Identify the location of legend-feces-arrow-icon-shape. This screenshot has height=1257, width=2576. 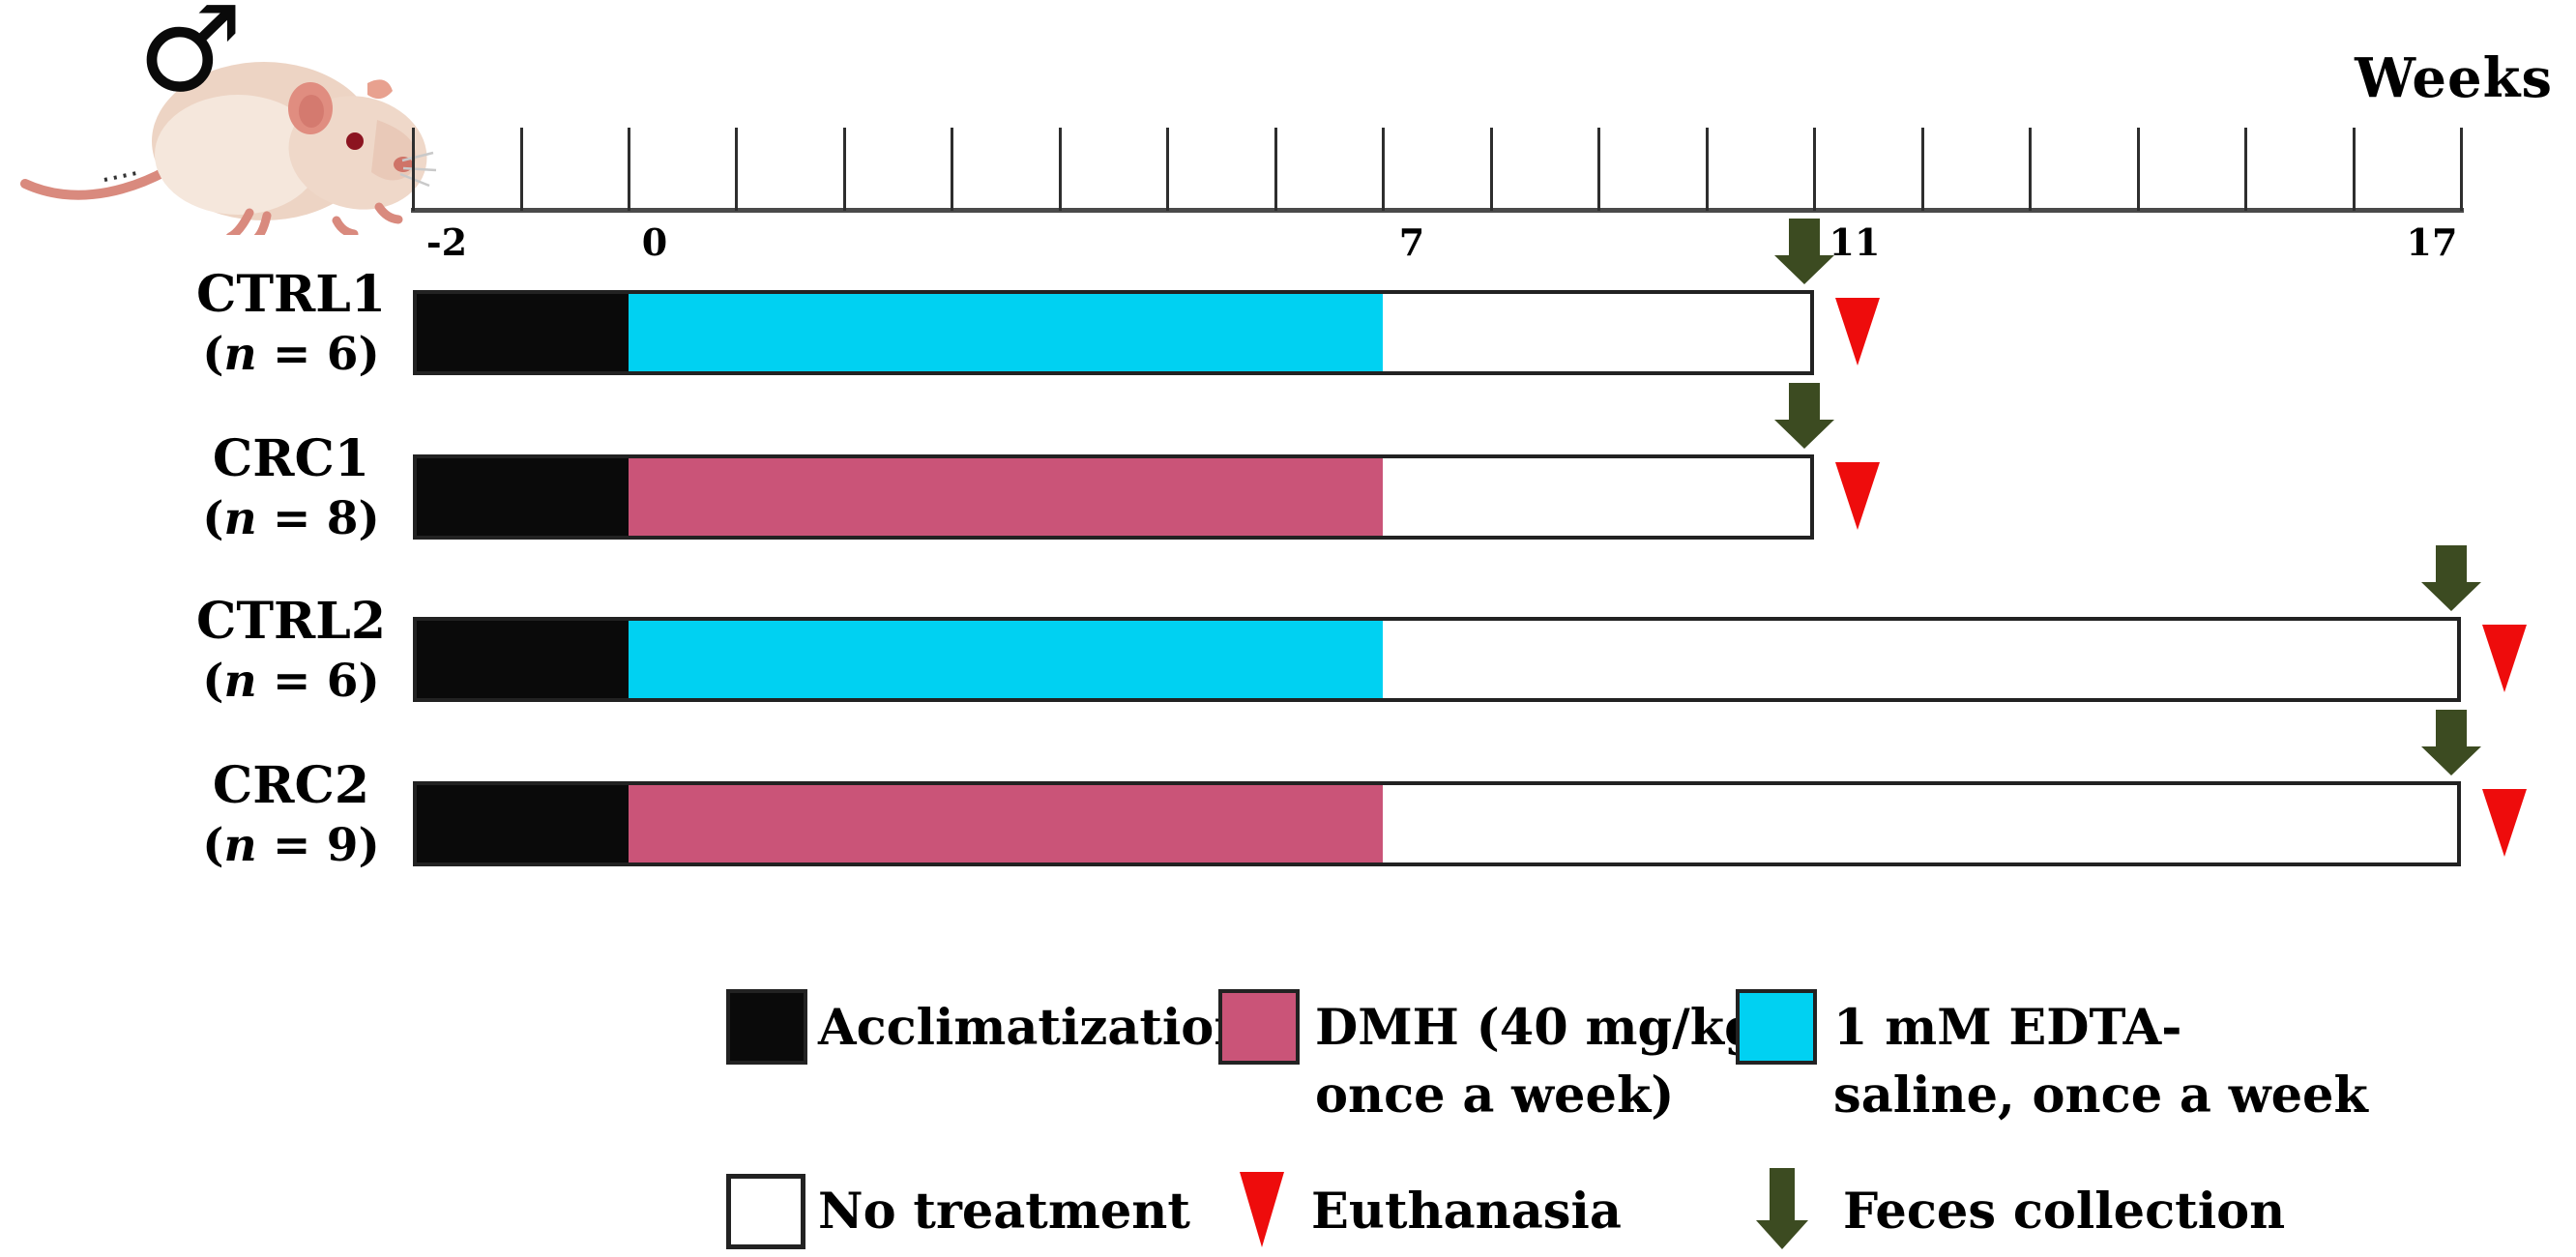
(1782, 1208).